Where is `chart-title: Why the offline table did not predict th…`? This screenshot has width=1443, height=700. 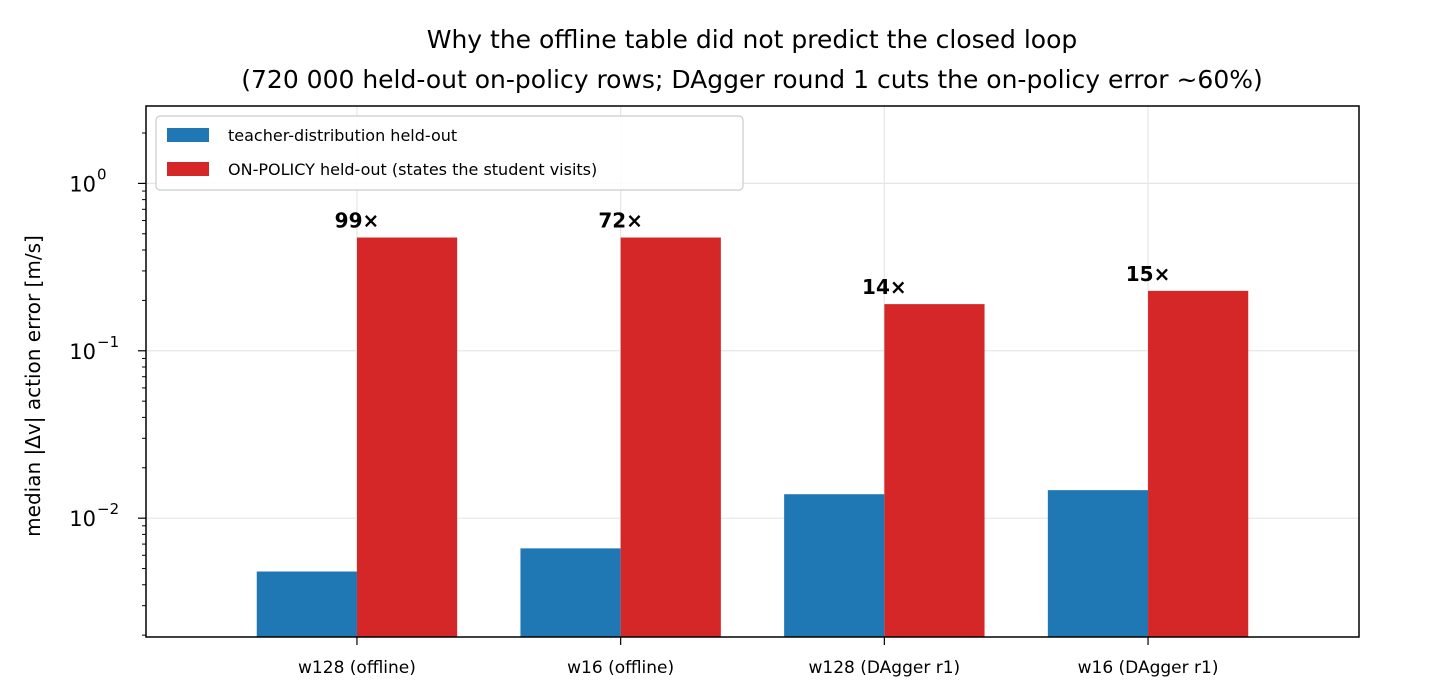 chart-title: Why the offline table did not predict th… is located at coordinates (752, 39).